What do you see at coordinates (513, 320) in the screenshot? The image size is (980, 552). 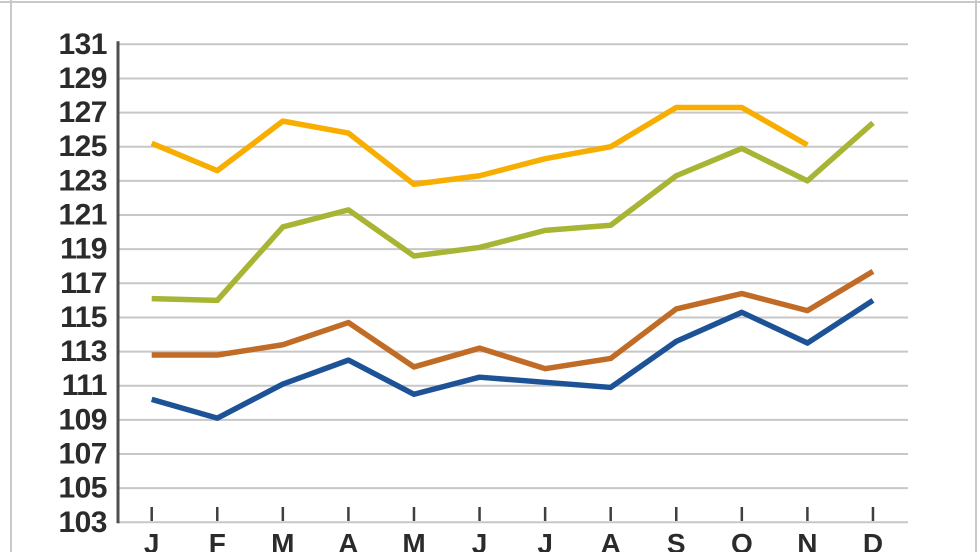 I see `series-line-brown` at bounding box center [513, 320].